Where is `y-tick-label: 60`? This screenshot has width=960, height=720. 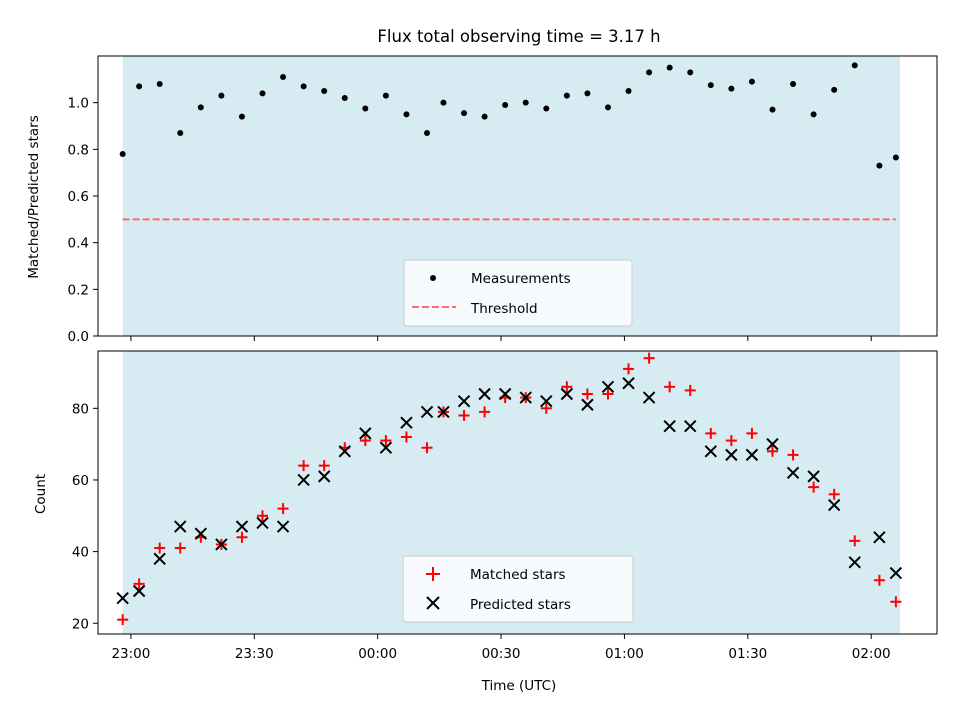 y-tick-label: 60 is located at coordinates (80, 481).